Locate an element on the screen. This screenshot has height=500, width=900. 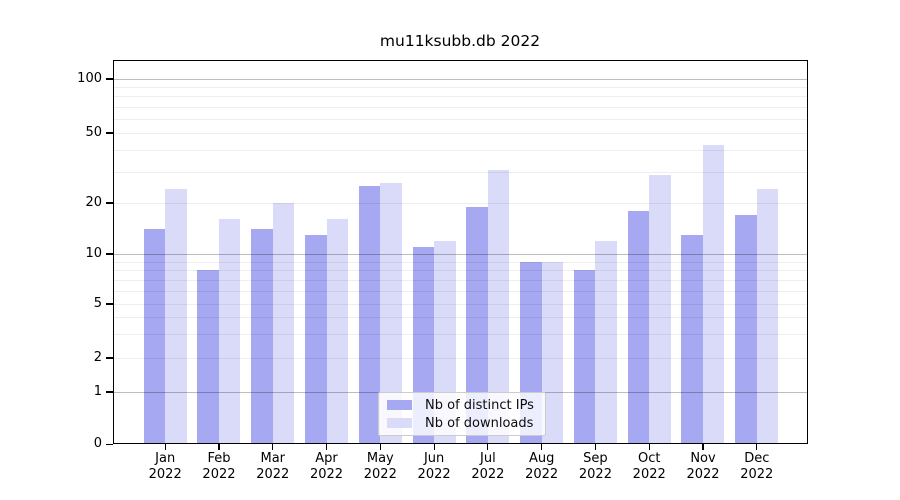
x-tick-label-jan: Jan 2022 is located at coordinates (165, 466).